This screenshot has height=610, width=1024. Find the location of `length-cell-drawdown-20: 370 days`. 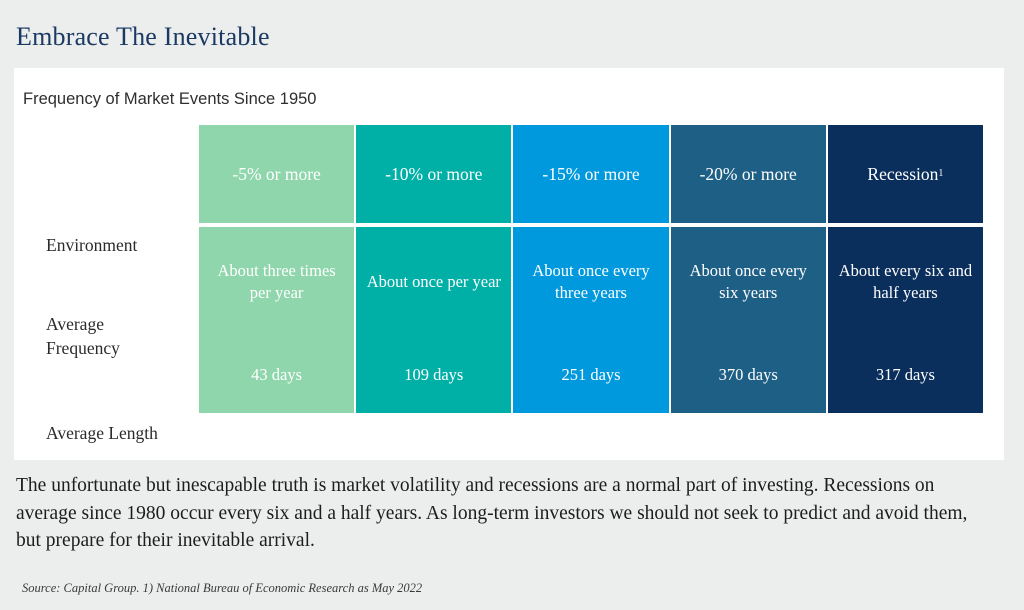

length-cell-drawdown-20: 370 days is located at coordinates (748, 375).